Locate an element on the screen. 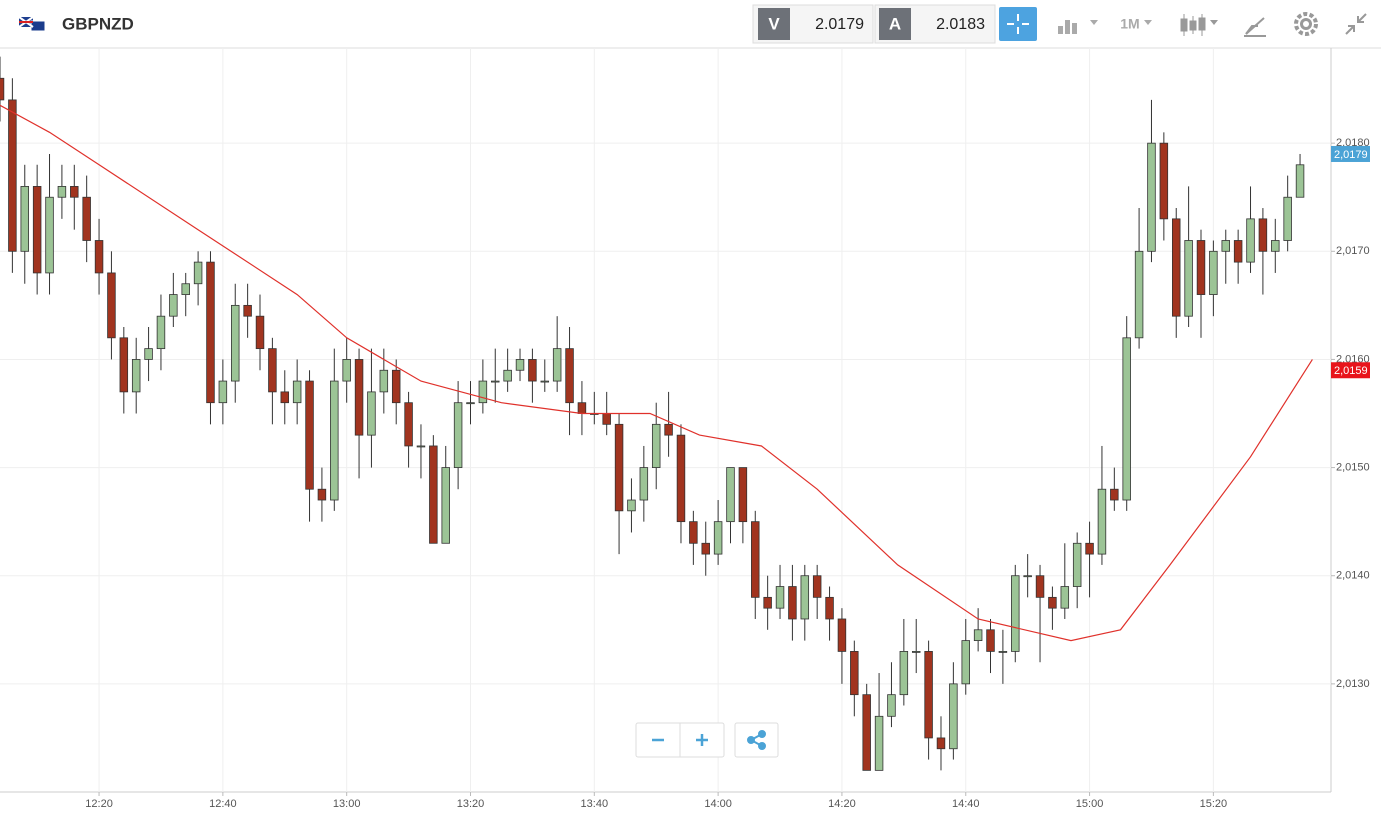  timeframe: 1M is located at coordinates (1129, 24).